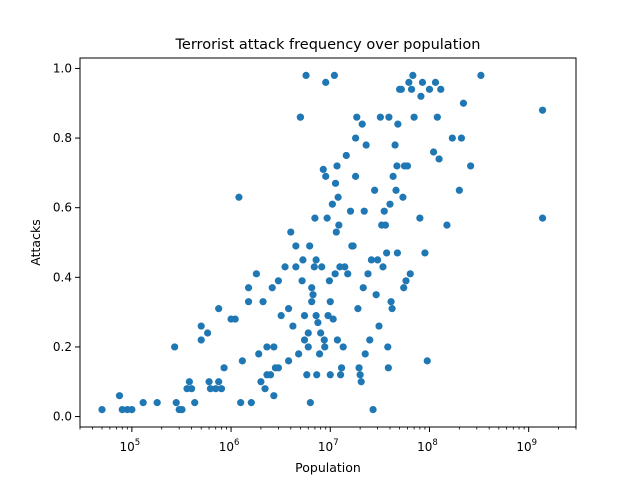 The height and width of the screenshot is (480, 640). What do you see at coordinates (35, 242) in the screenshot?
I see `y-axis-label: Attacks` at bounding box center [35, 242].